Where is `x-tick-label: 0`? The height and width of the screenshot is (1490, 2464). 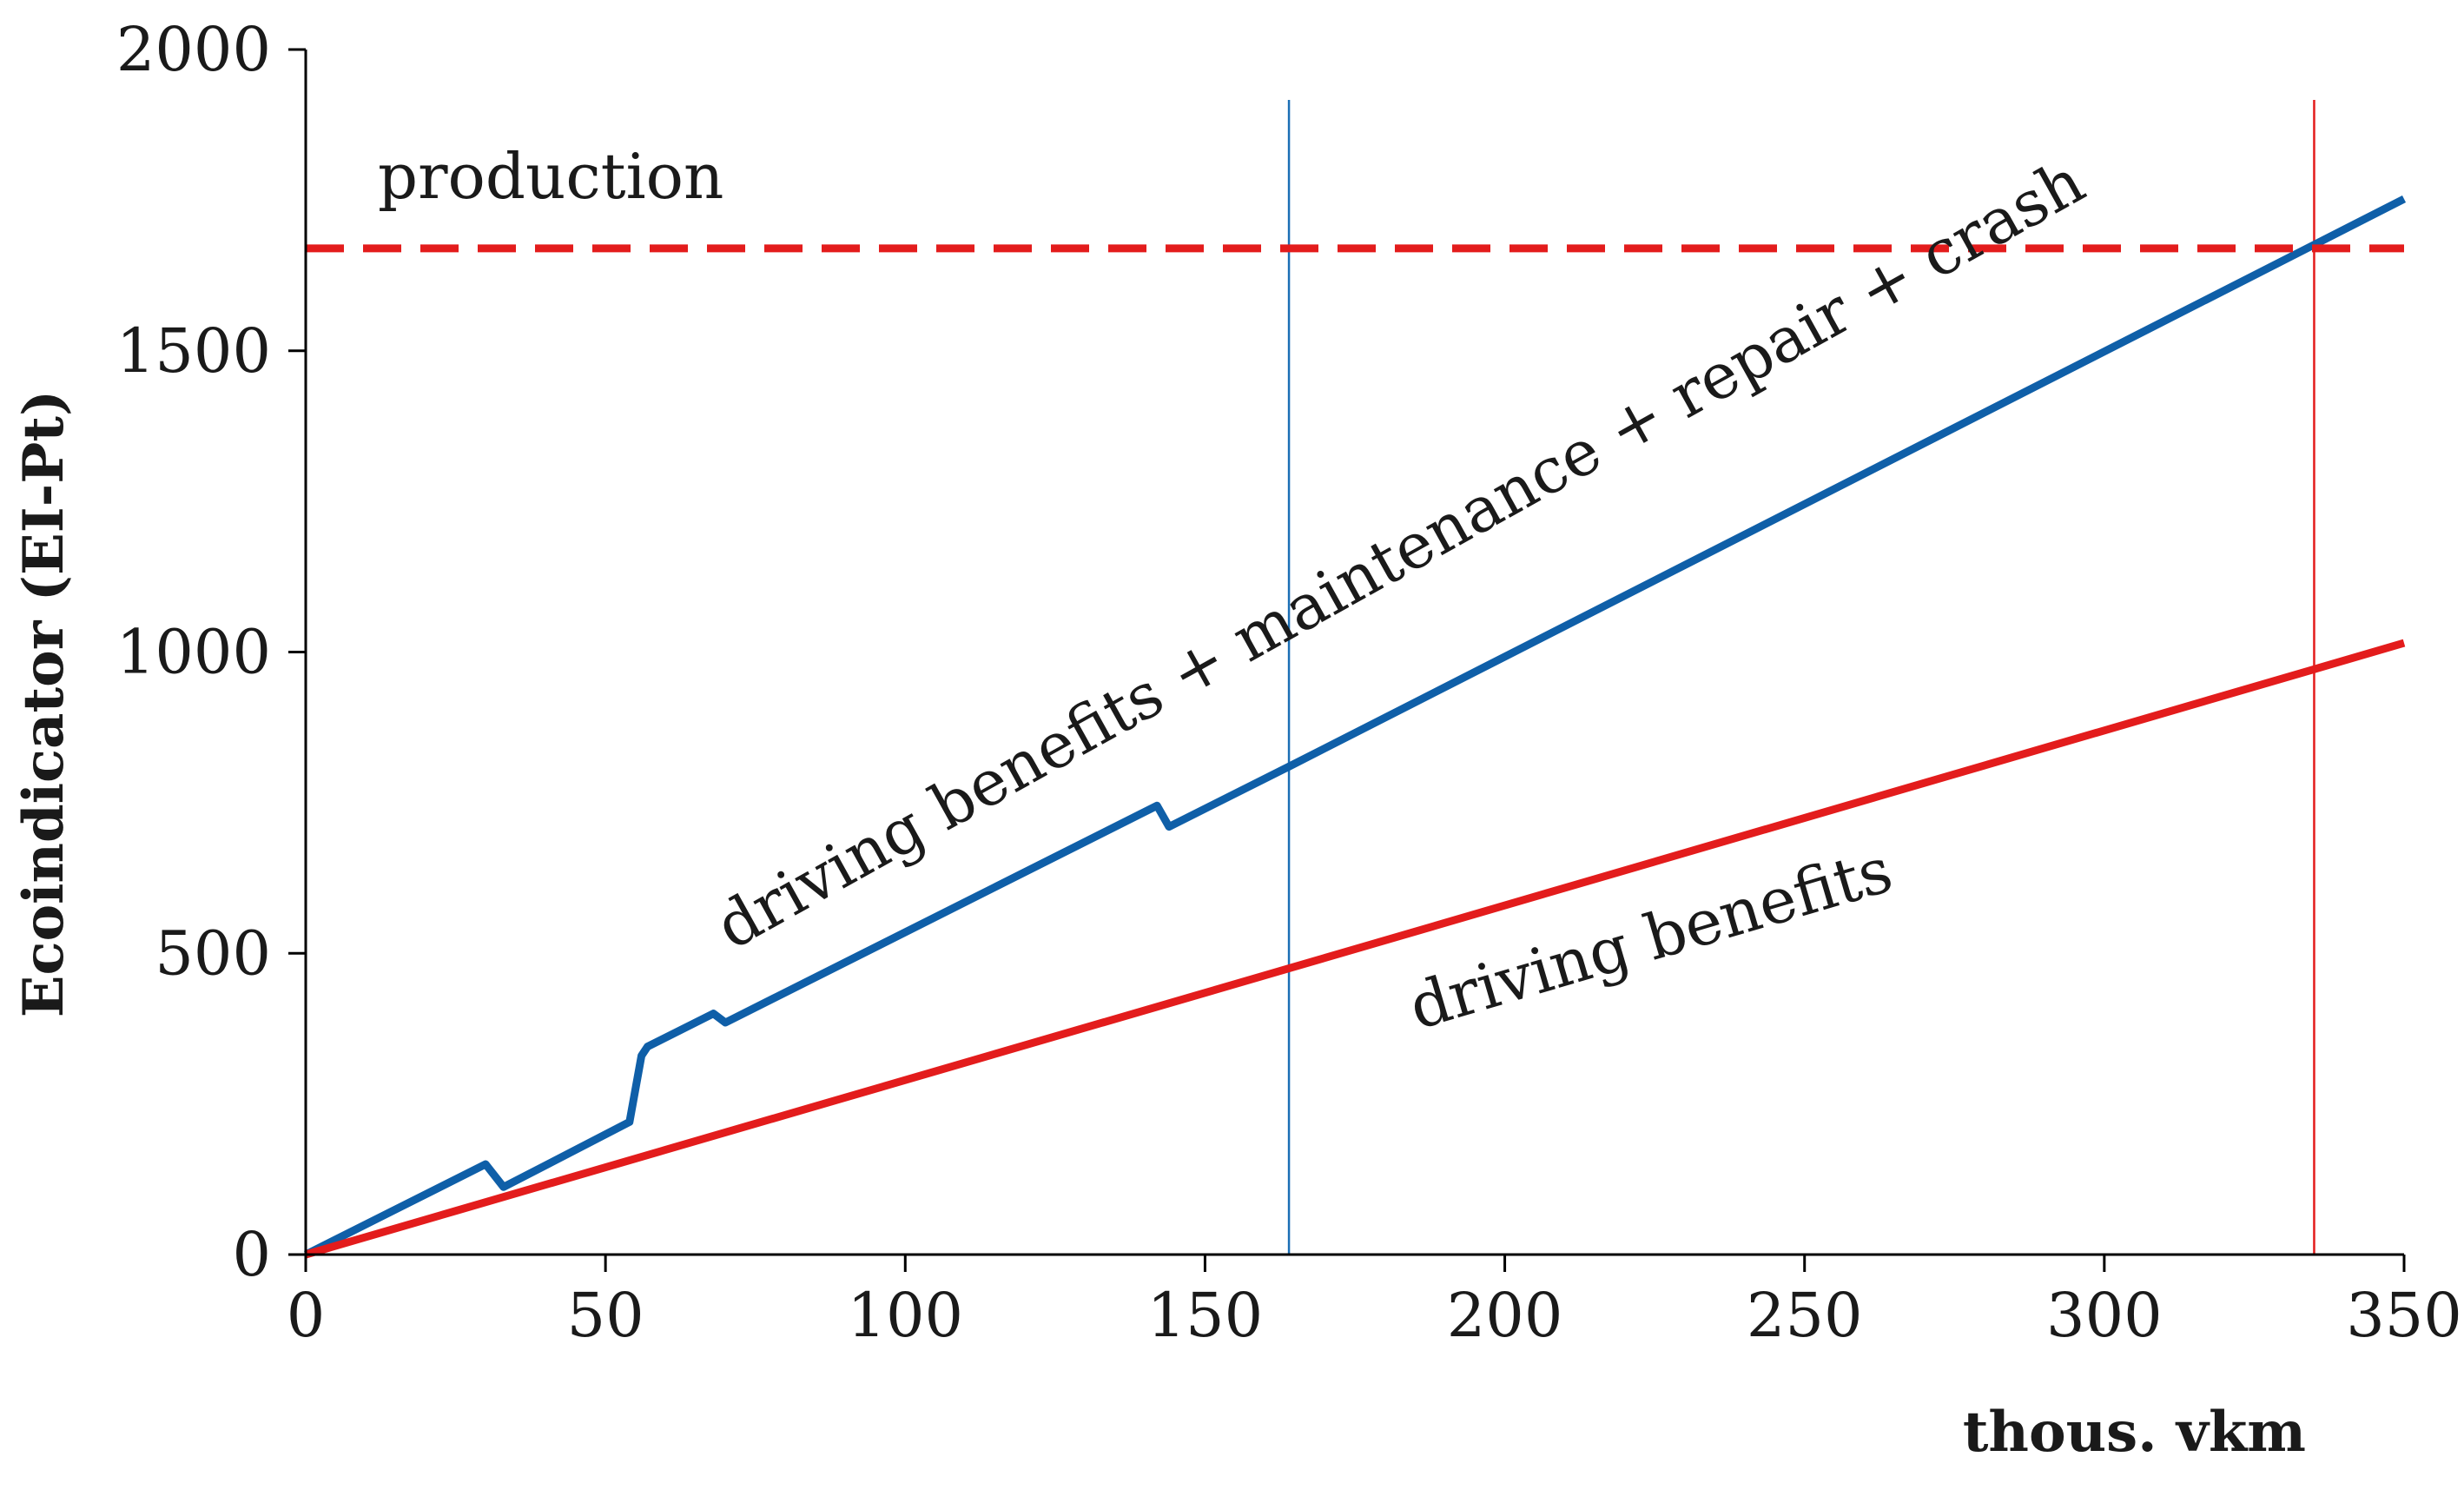
x-tick-label: 0 is located at coordinates (306, 1315).